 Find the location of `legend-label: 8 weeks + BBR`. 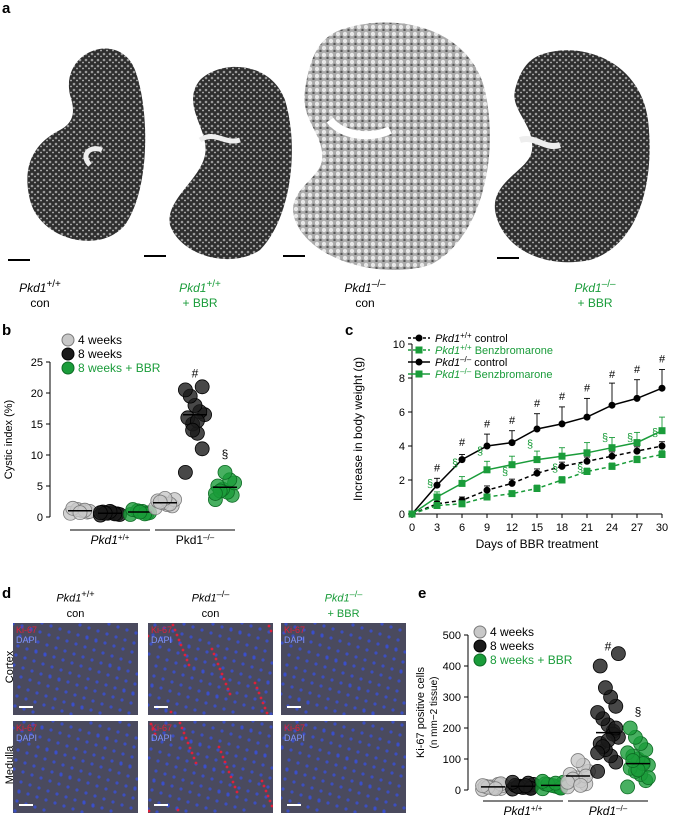

legend-label: 8 weeks + BBR is located at coordinates (119, 368).